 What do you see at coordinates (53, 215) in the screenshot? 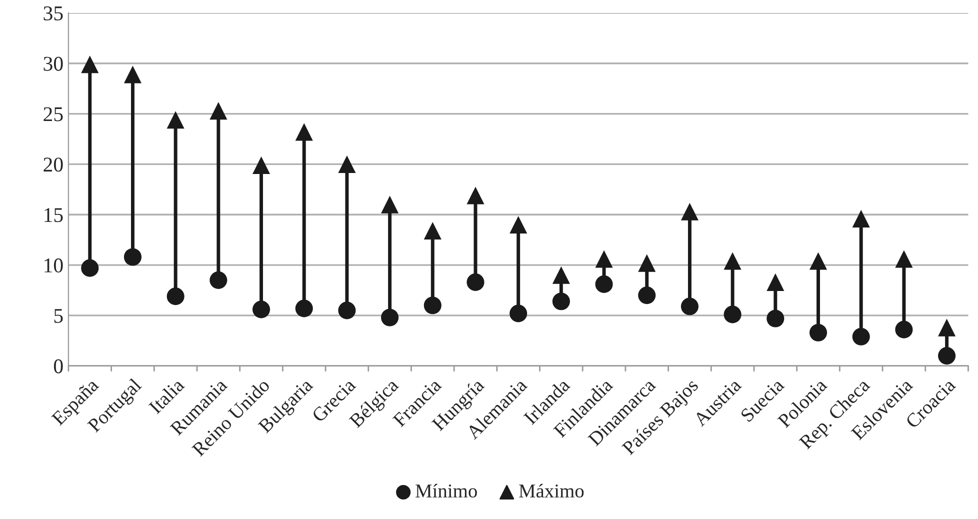
I see `y-tick-label: 15` at bounding box center [53, 215].